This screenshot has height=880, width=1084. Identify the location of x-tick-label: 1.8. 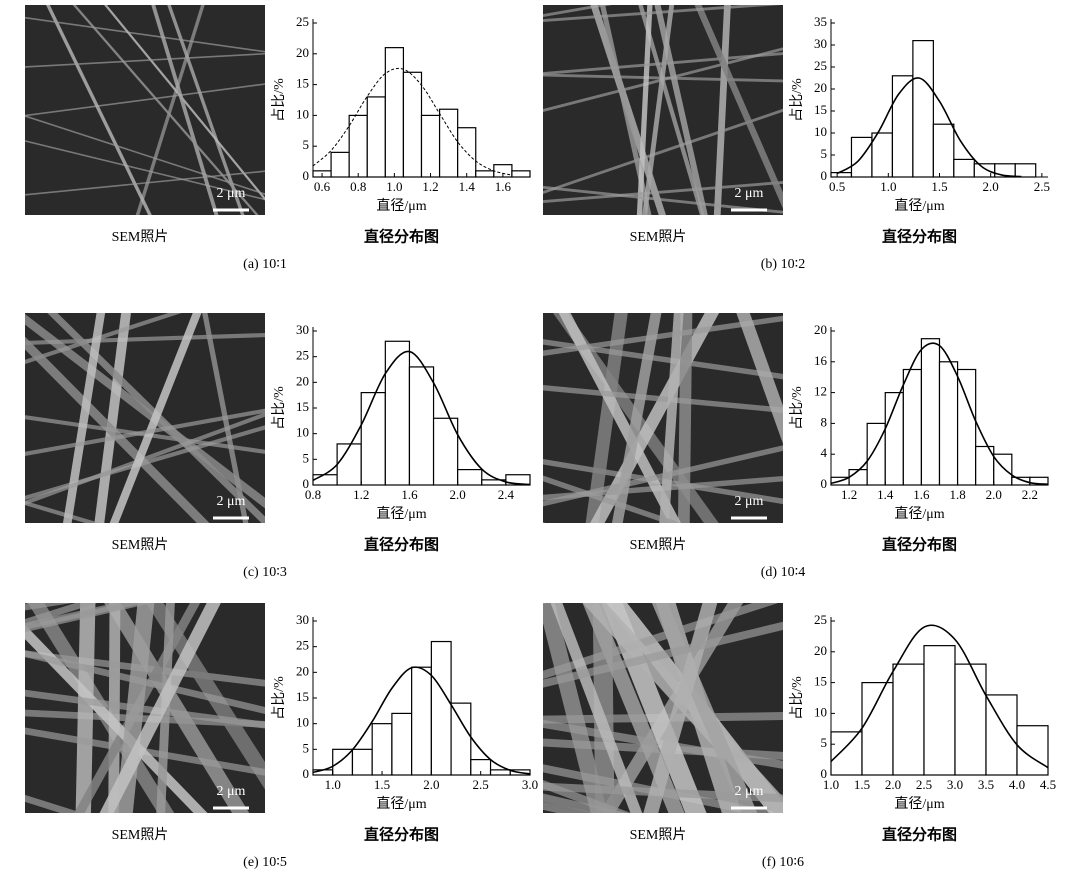
(957, 494).